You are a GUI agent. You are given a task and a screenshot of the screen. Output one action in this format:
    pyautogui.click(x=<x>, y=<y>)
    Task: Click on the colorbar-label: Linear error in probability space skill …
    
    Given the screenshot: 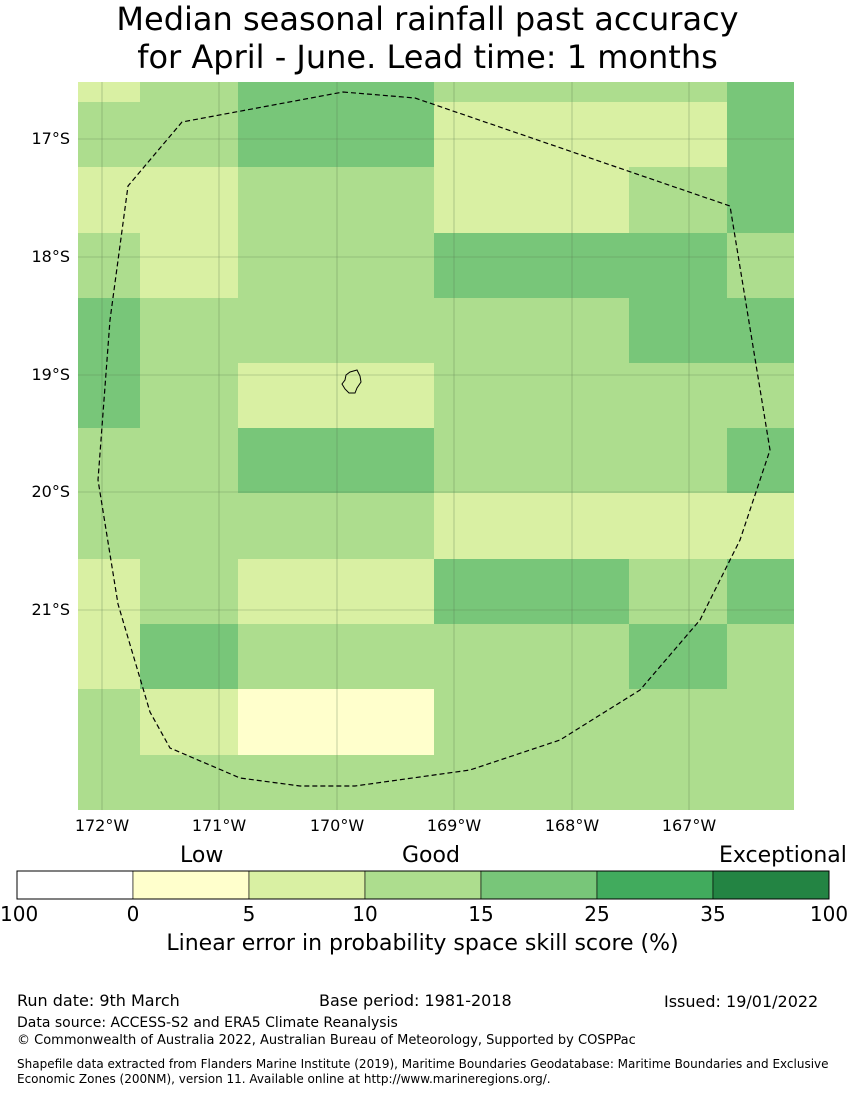 What is the action you would take?
    pyautogui.click(x=422, y=943)
    